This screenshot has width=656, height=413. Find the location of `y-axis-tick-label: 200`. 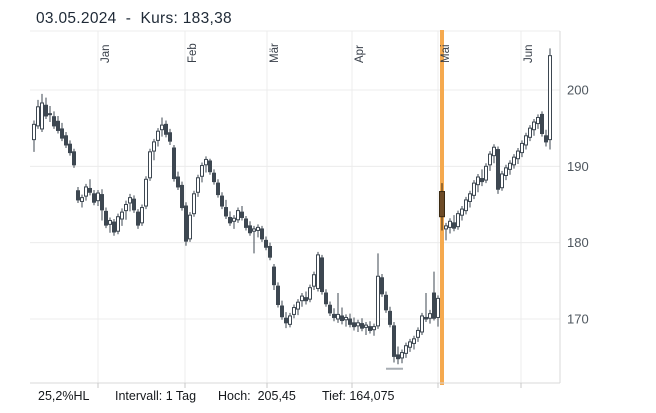

y-axis-tick-label: 200 is located at coordinates (578, 90).